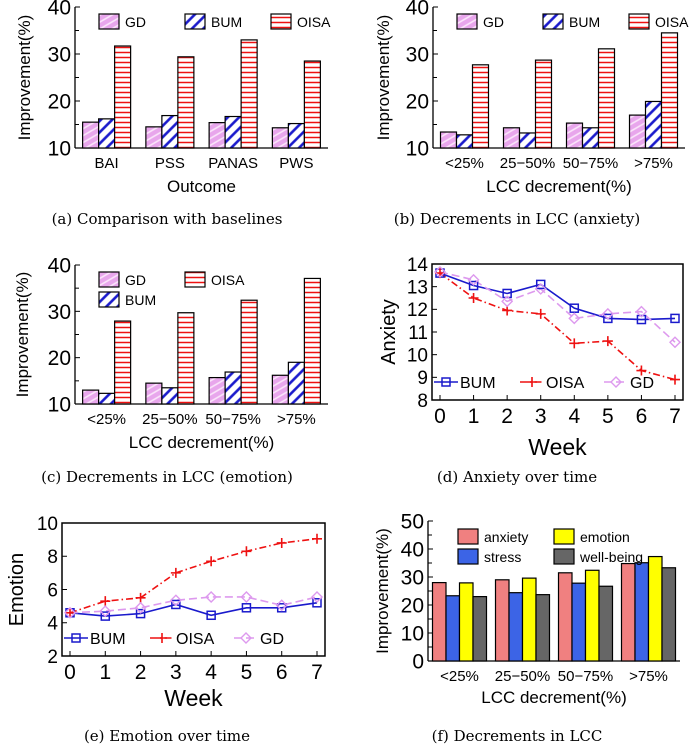 Image resolution: width=696 pixels, height=748 pixels. Describe the element at coordinates (247, 672) in the screenshot. I see `x-tick-label: 5` at that location.